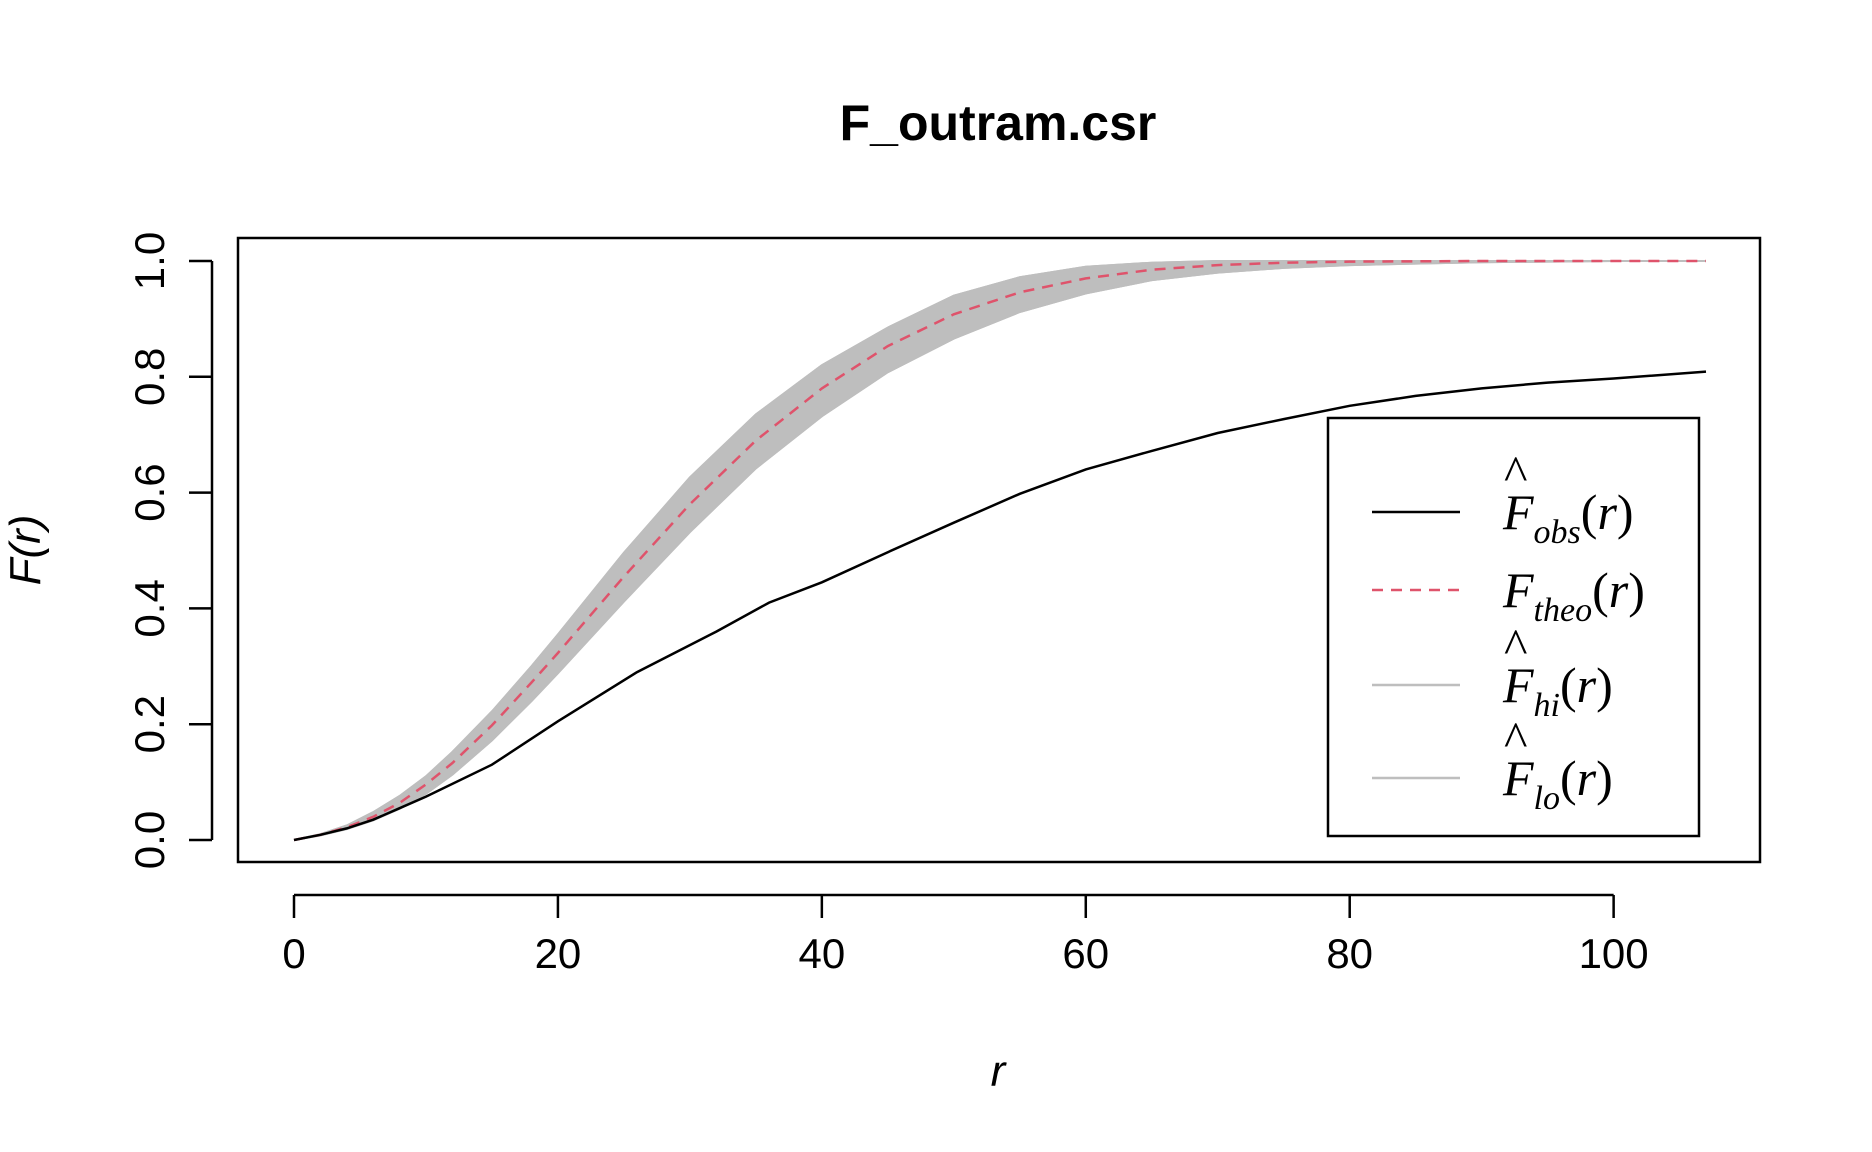 This screenshot has width=1872, height=1152. What do you see at coordinates (1557, 690) in the screenshot?
I see `legend-label: Fhi(r)` at bounding box center [1557, 690].